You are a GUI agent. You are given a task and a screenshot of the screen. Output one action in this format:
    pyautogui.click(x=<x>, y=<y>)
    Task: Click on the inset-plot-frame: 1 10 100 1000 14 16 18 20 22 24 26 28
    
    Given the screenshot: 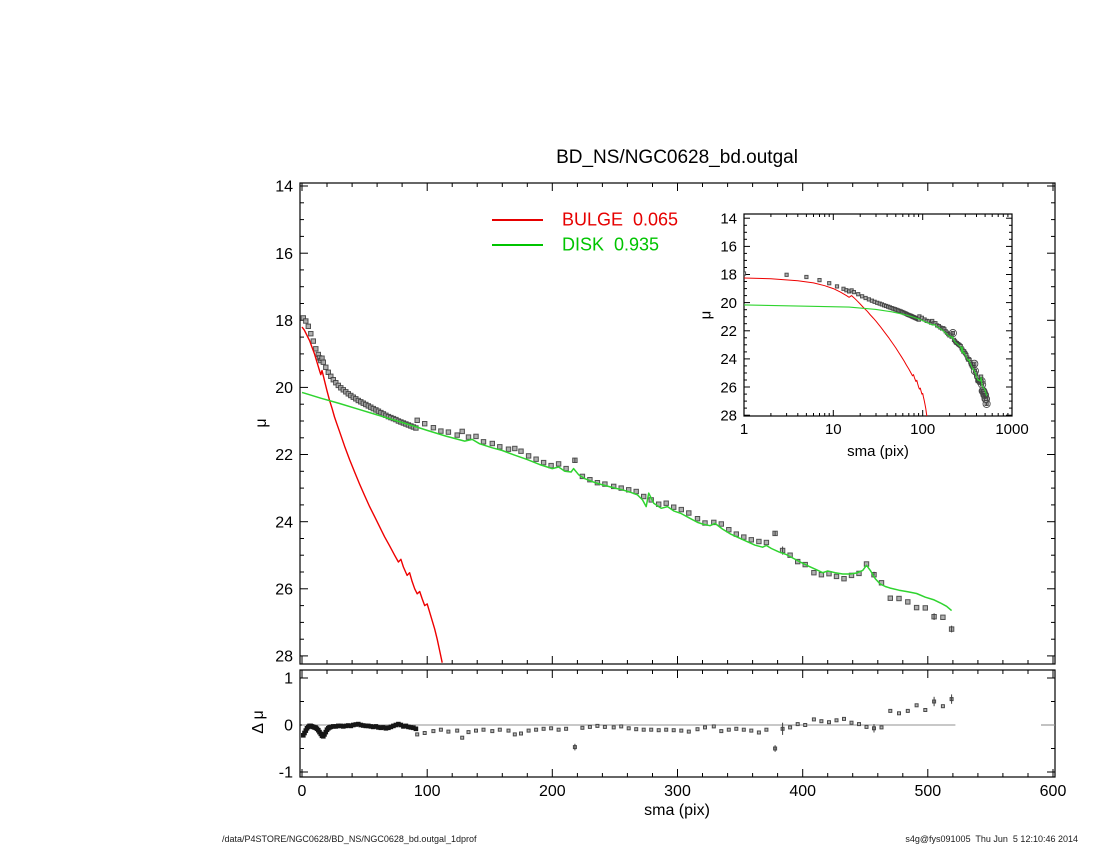 What is the action you would take?
    pyautogui.click(x=874, y=325)
    